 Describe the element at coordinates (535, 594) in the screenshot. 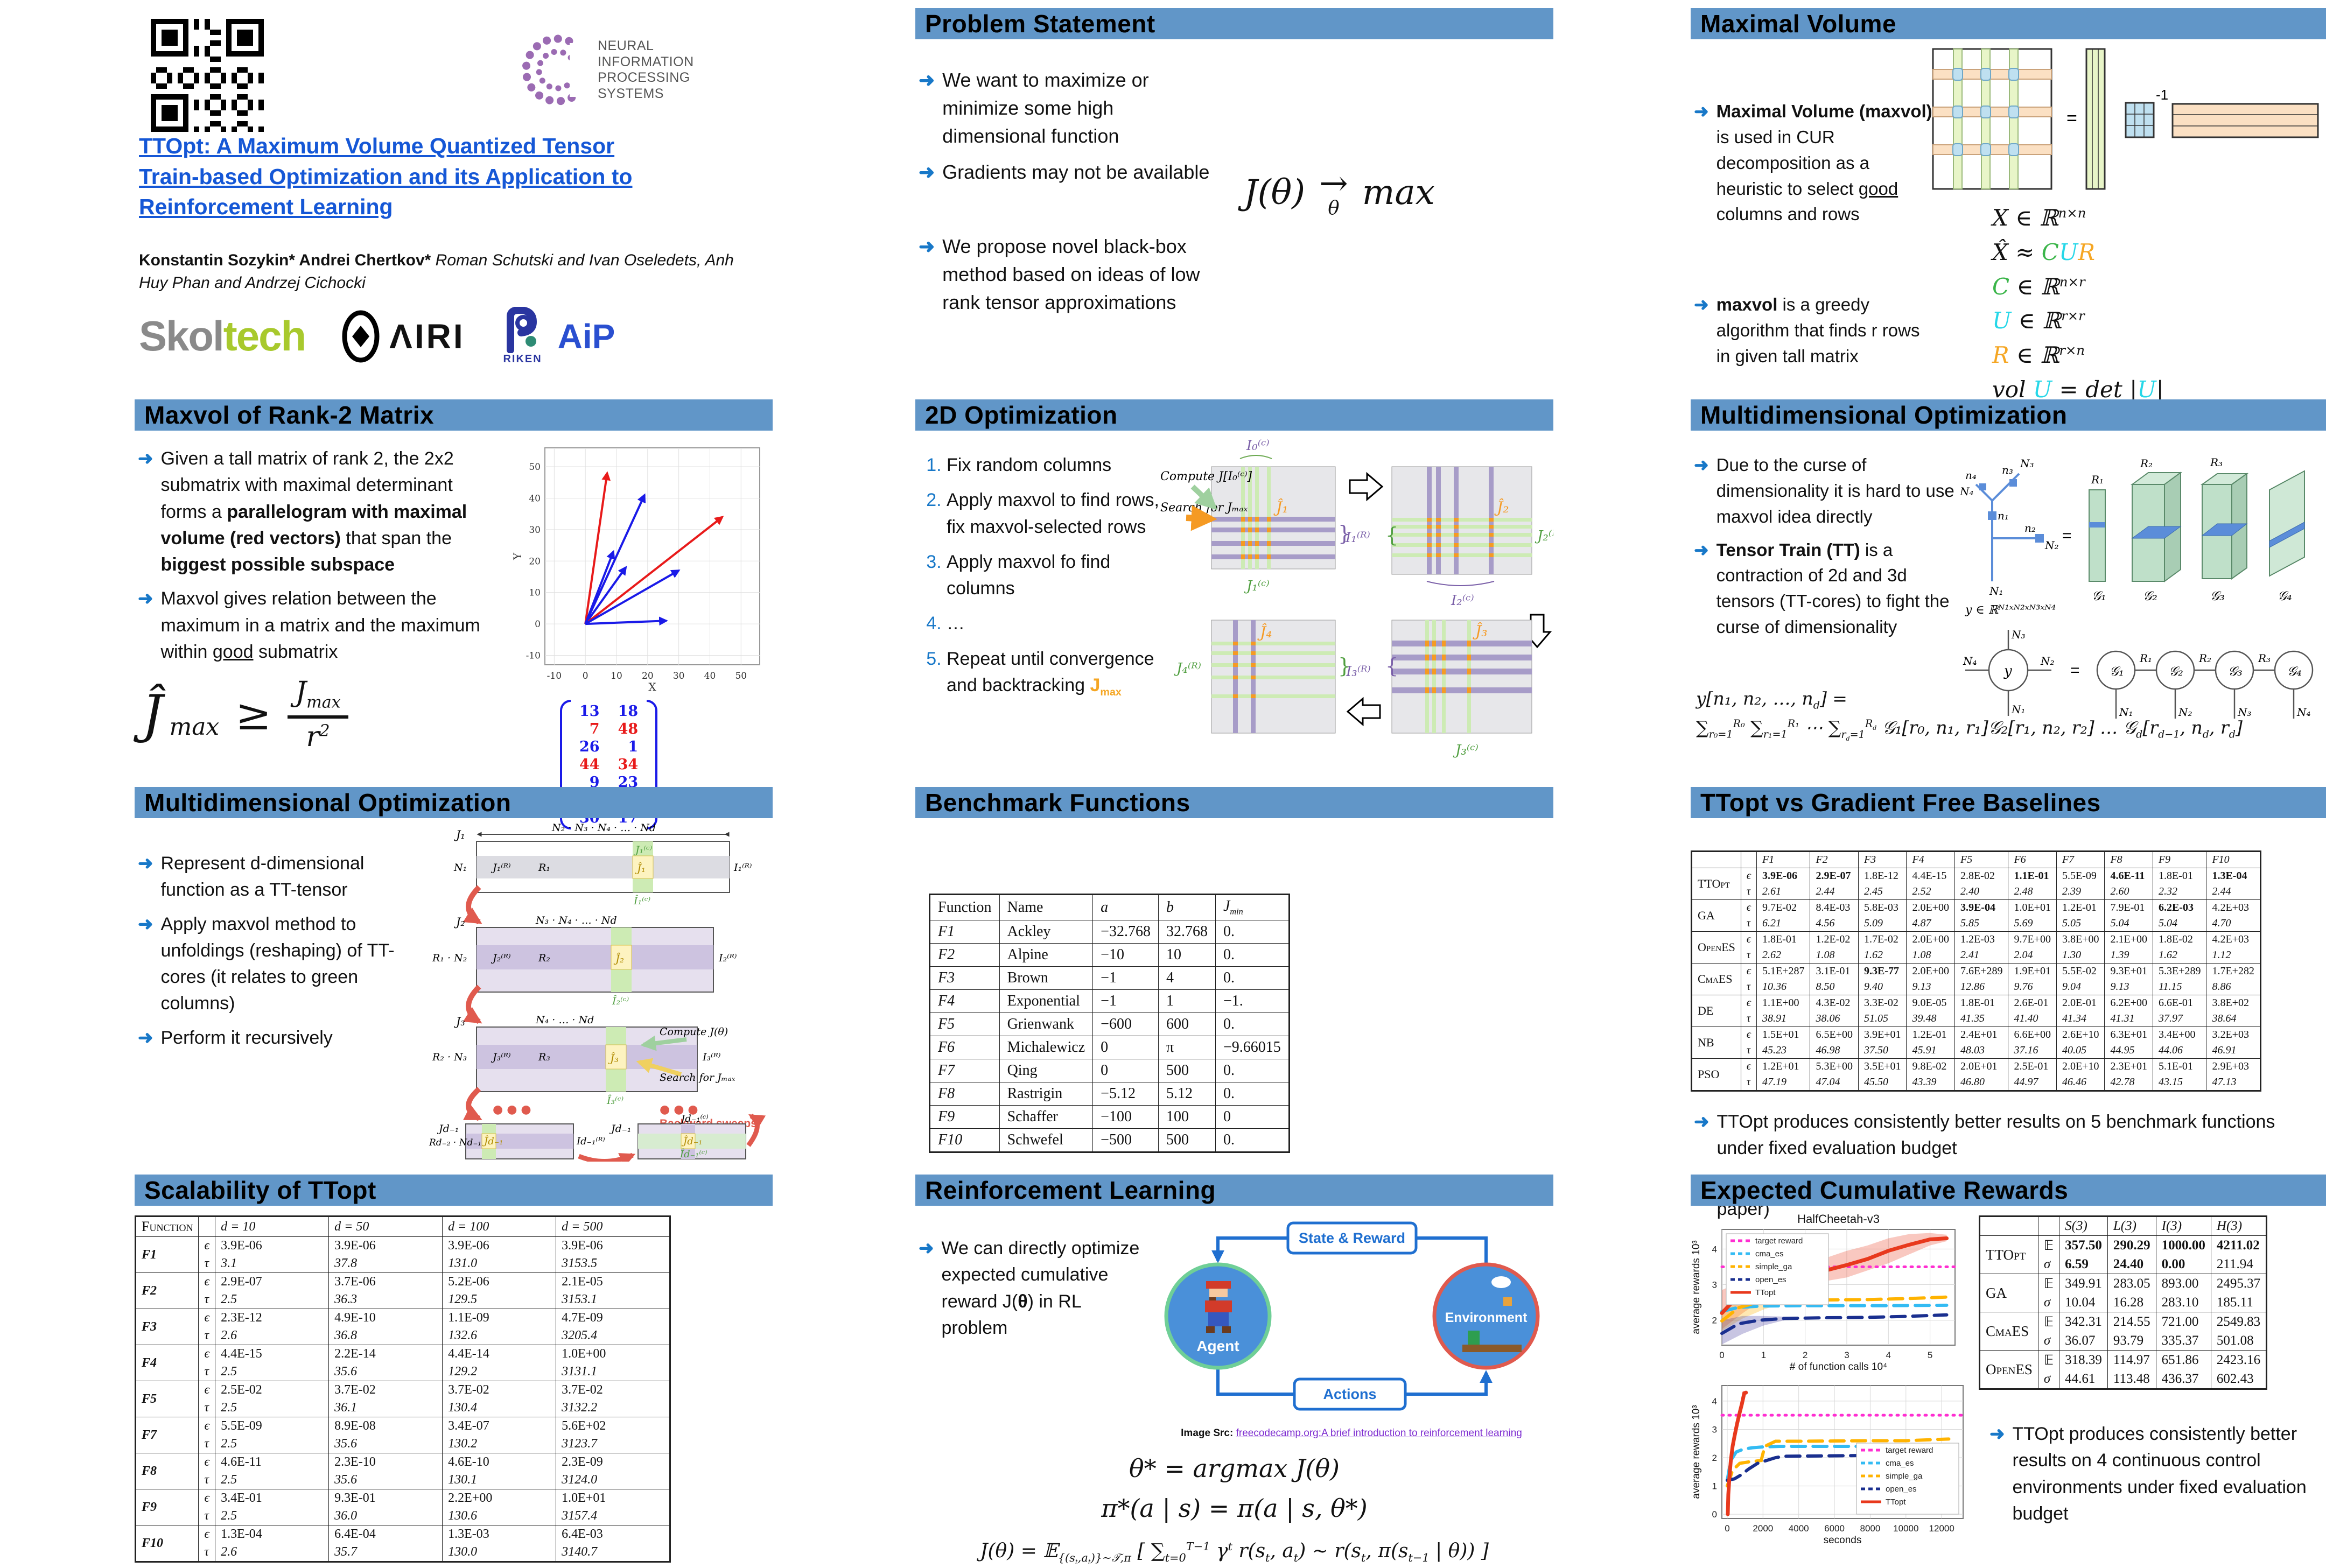

I see `svg-text: 10` at that location.